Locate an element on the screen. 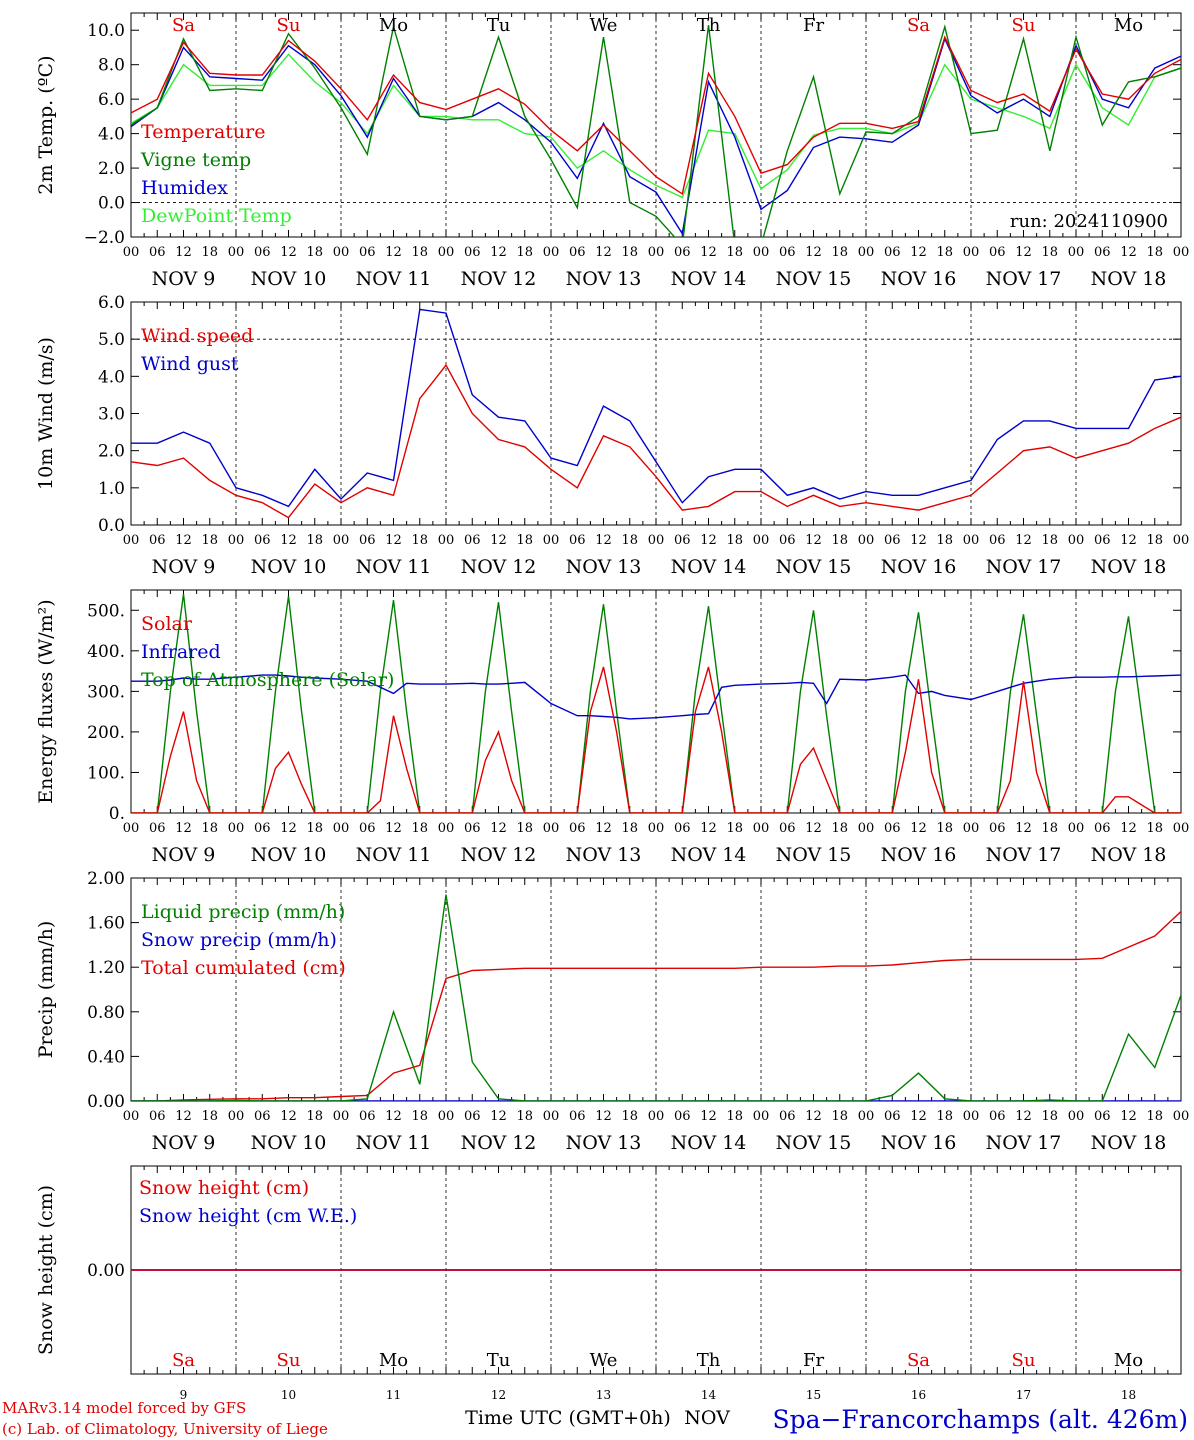 The image size is (1194, 1440). y-tick-label: 2.0 is located at coordinates (111, 169).